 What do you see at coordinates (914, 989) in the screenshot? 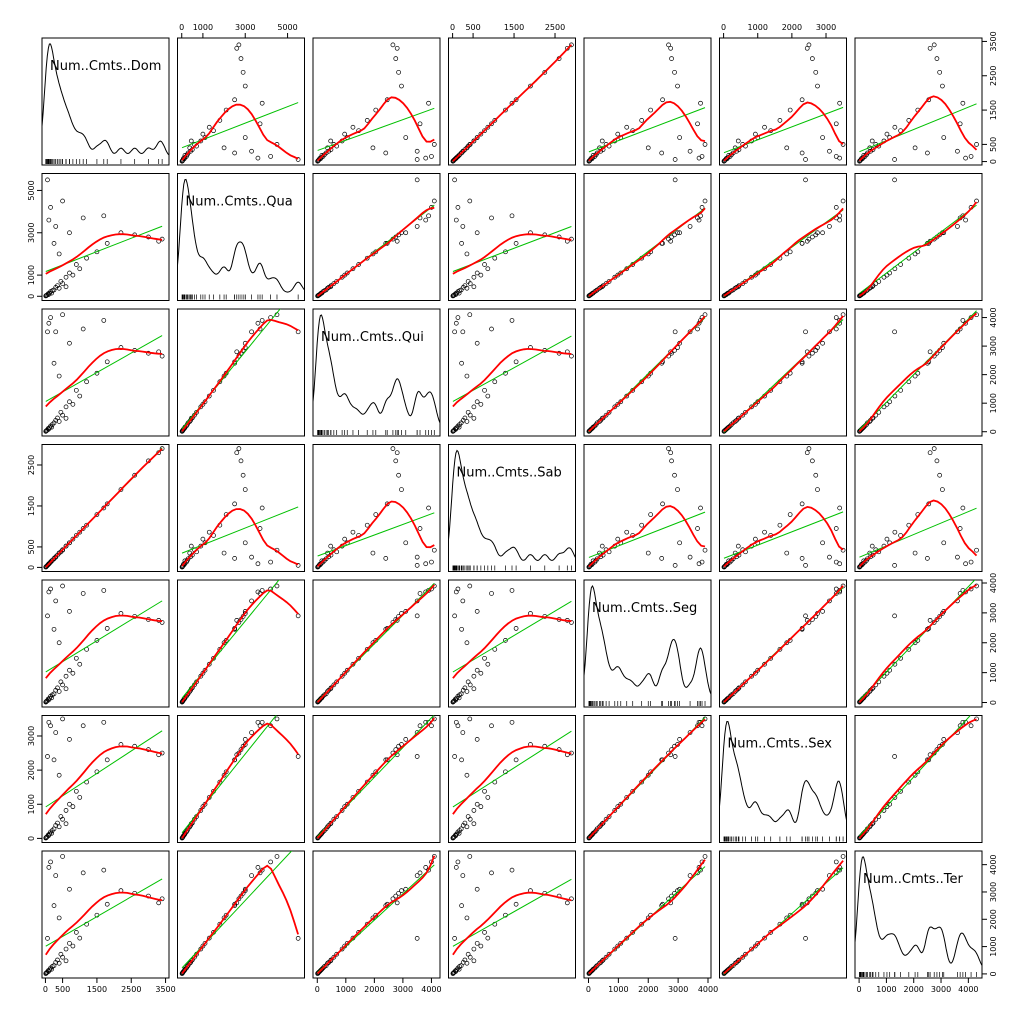
I see `x-tick-label: 2000` at bounding box center [914, 989].